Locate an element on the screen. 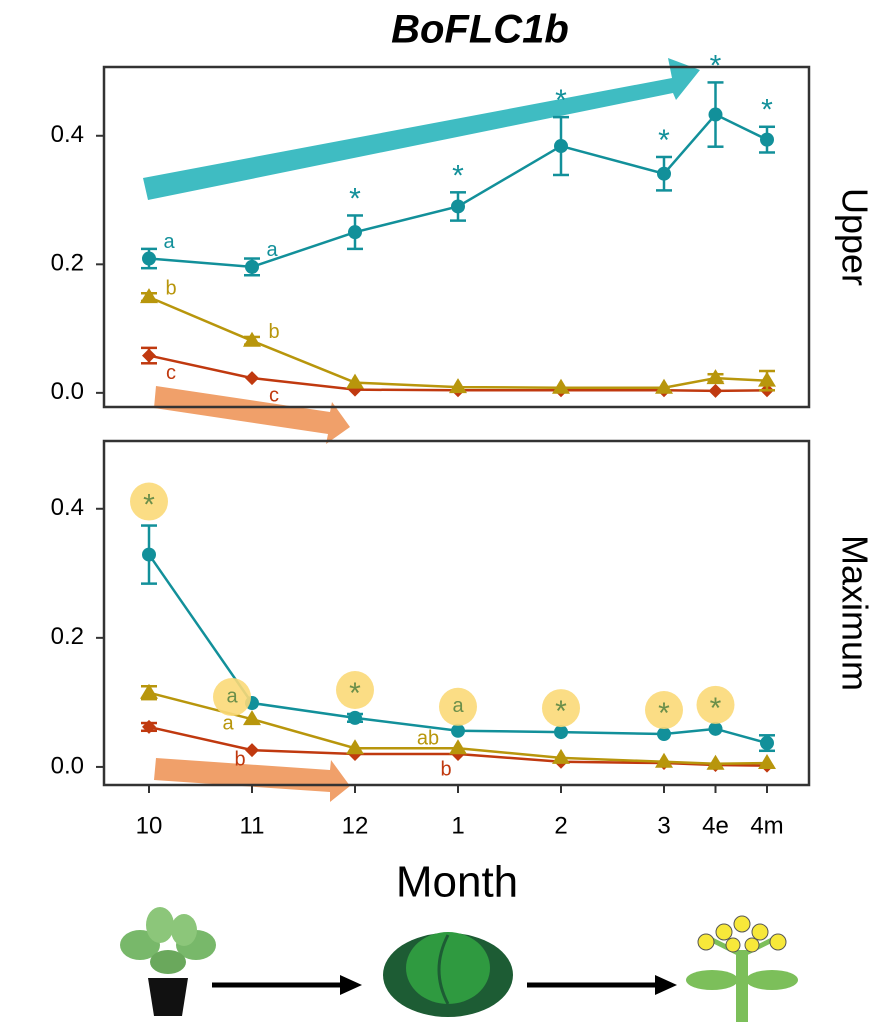 This screenshot has height=1029, width=884. panel-label: Upper is located at coordinates (854, 237).